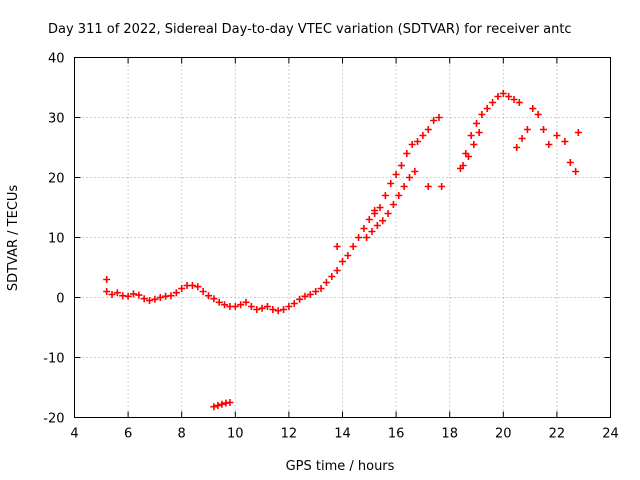  Describe the element at coordinates (74, 434) in the screenshot. I see `x-tick-label: 4` at that location.